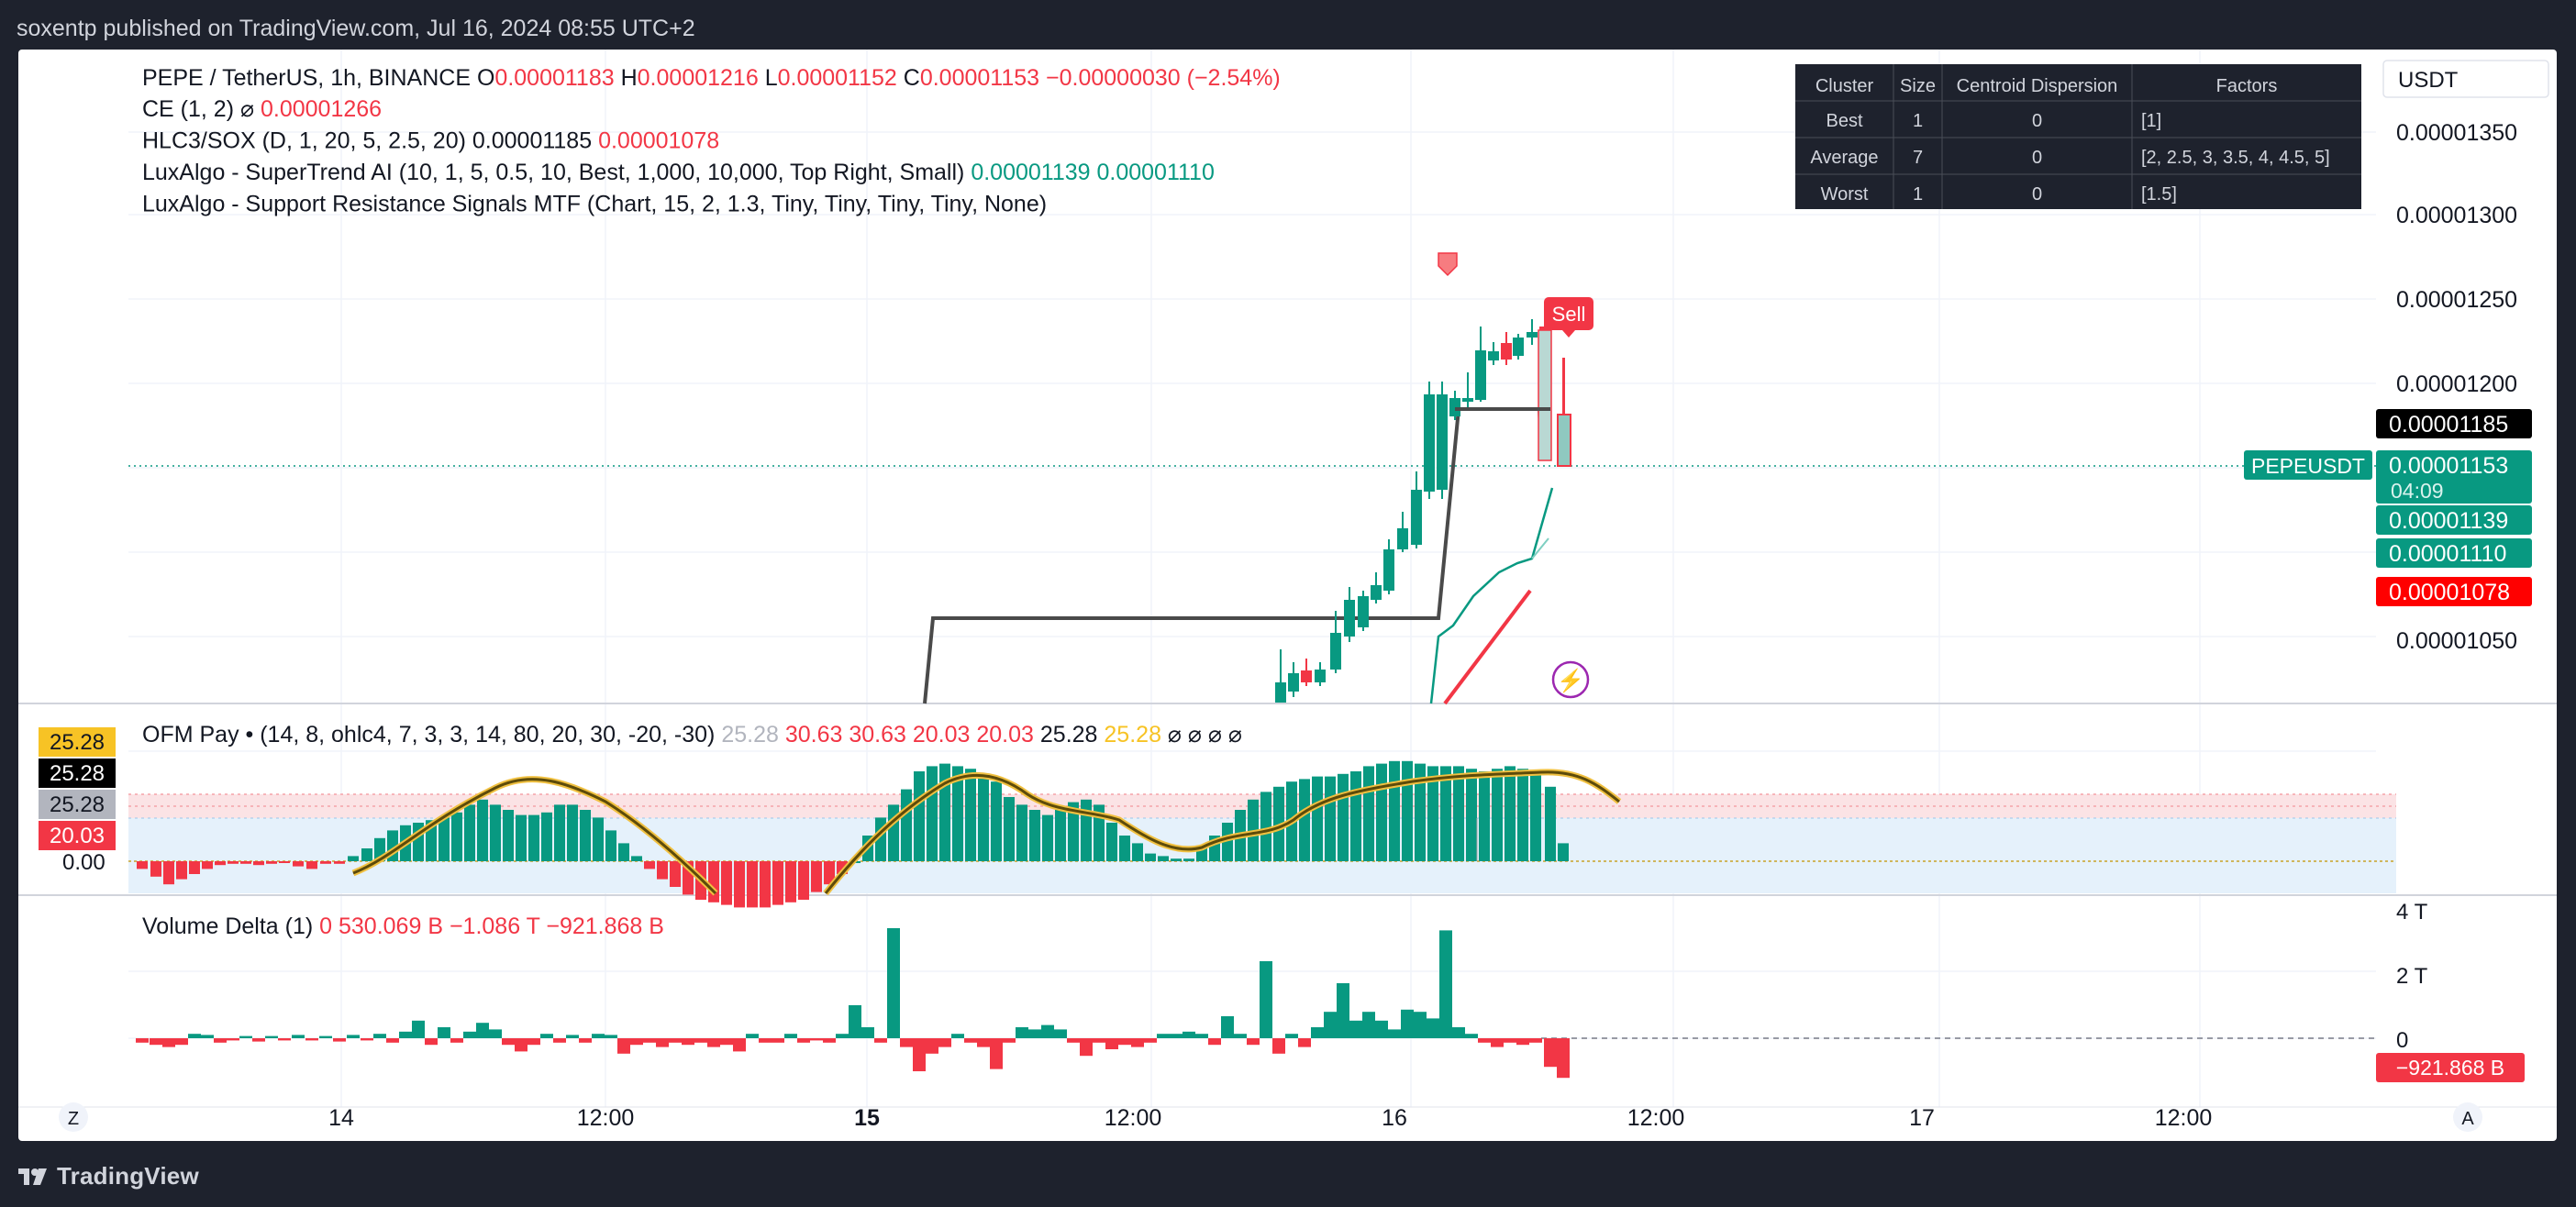  Describe the element at coordinates (2467, 1117) in the screenshot. I see `auto-scale-button: A` at that location.